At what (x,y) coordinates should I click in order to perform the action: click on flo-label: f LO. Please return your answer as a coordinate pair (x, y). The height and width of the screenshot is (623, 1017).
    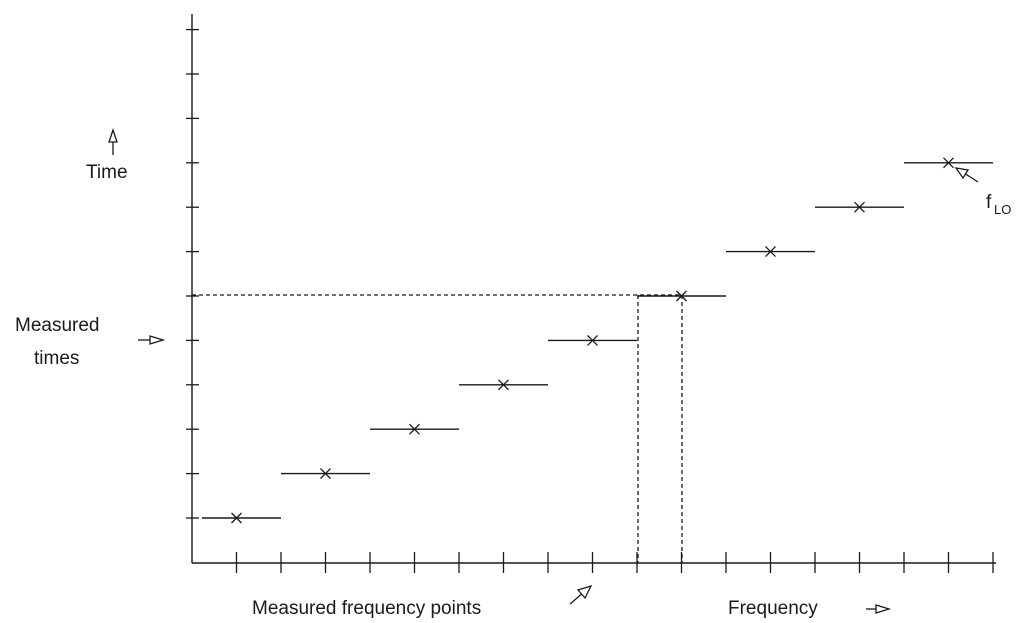
    Looking at the image, I should click on (982, 192).